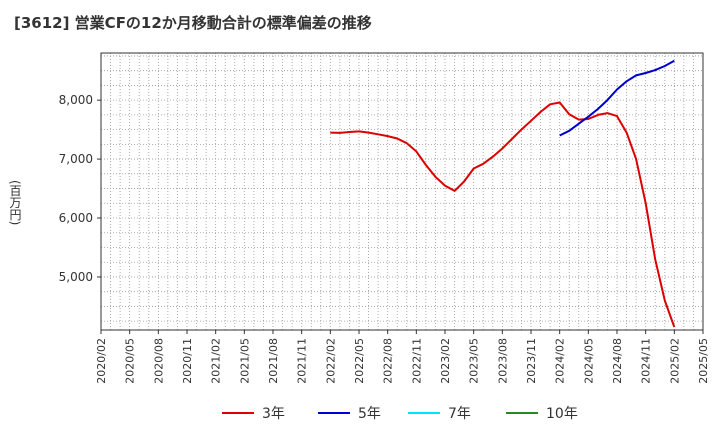  I want to click on x-tick-label: 2021/11, so click(302, 361).